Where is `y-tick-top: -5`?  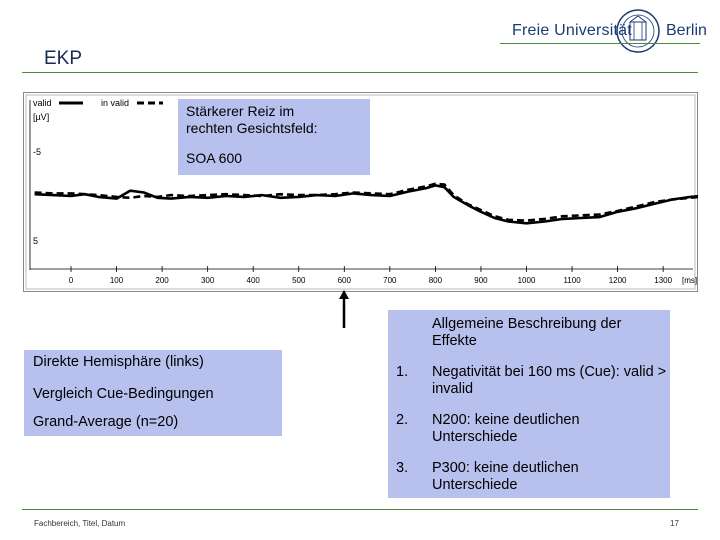 y-tick-top: -5 is located at coordinates (37, 152).